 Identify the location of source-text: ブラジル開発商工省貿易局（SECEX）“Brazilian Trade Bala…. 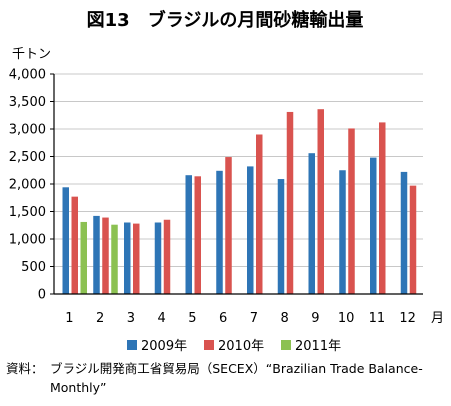
(236, 378).